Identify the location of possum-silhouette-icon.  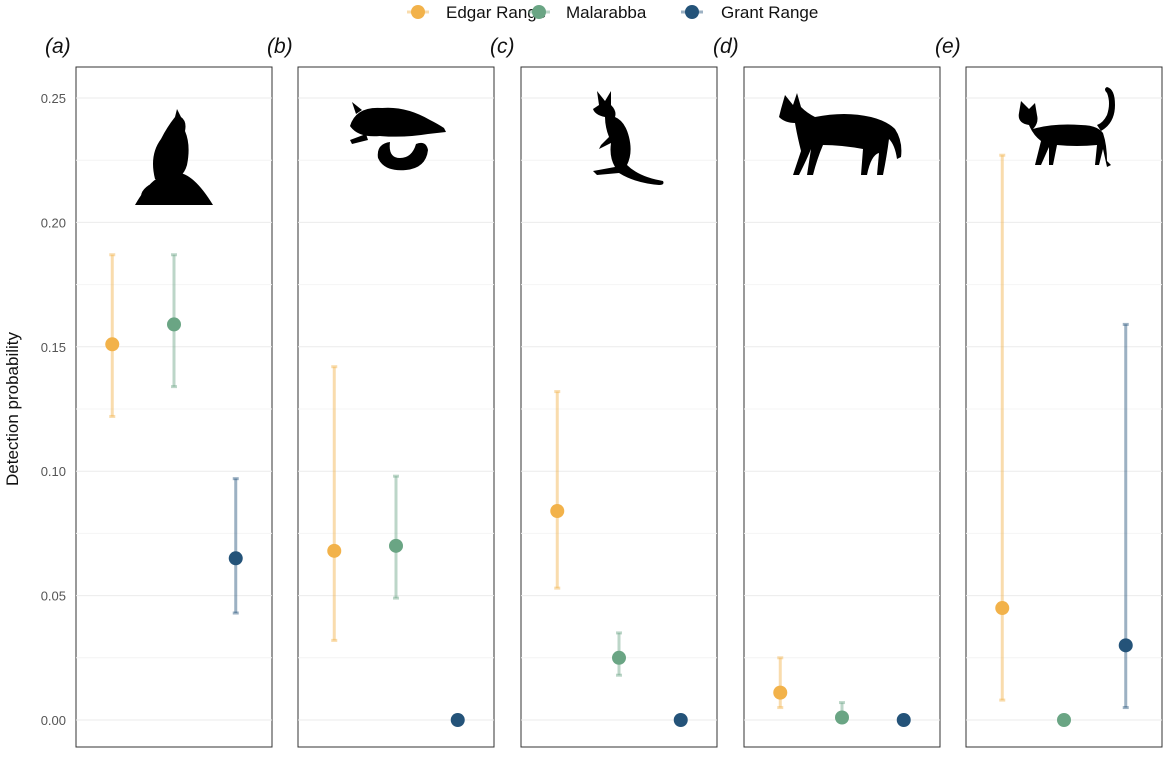
(398, 136).